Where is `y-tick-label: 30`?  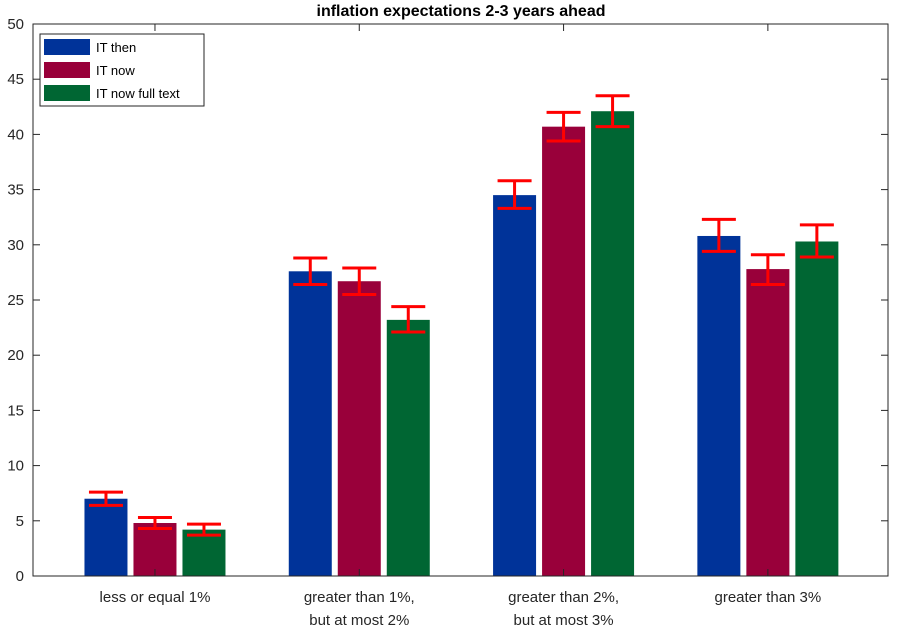 y-tick-label: 30 is located at coordinates (15, 245).